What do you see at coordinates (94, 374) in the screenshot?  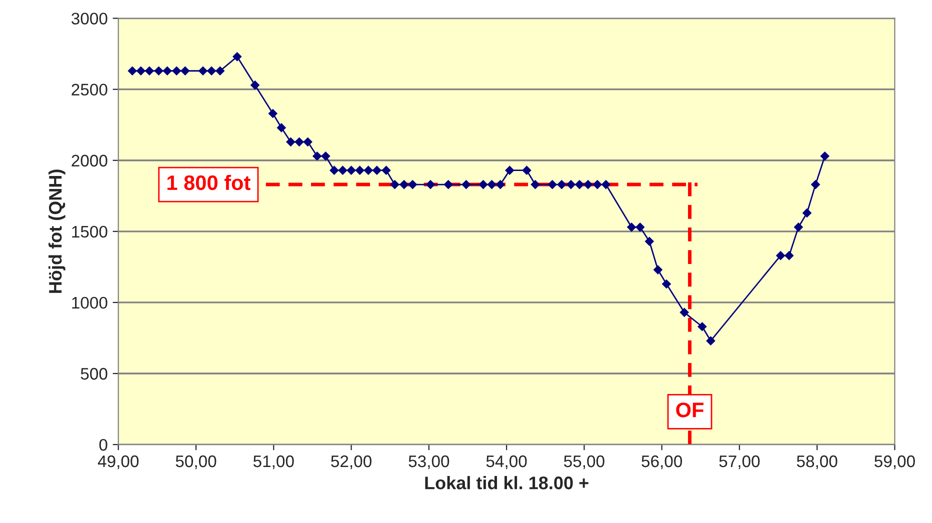 I see `y-tick-label: 500` at bounding box center [94, 374].